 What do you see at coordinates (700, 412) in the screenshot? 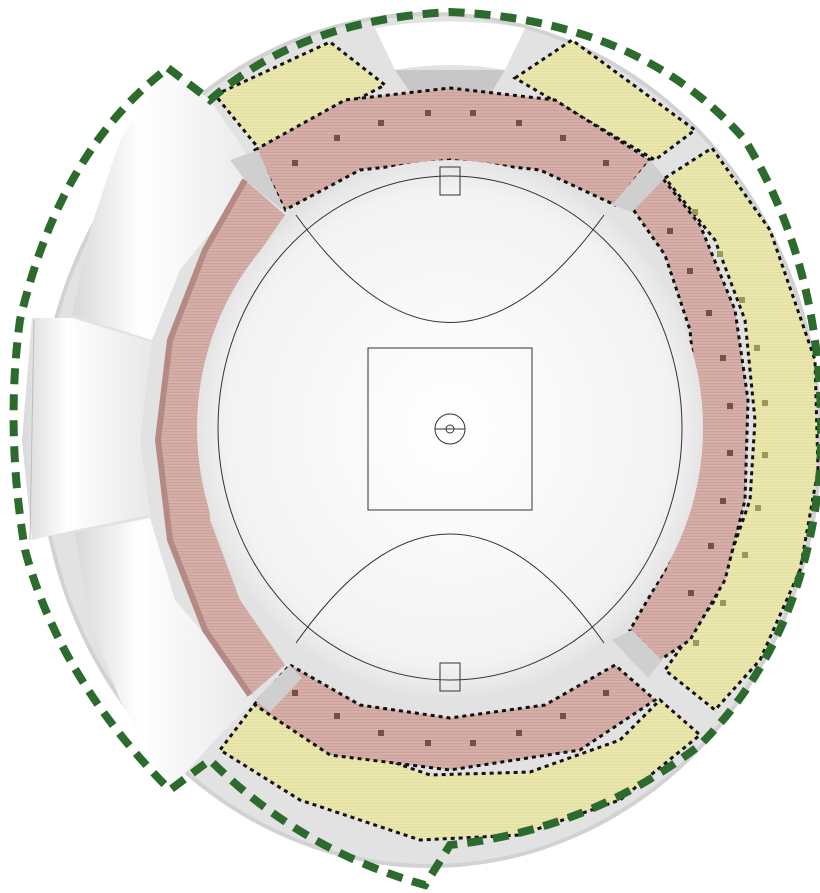
I see `east-lower-vomitories` at bounding box center [700, 412].